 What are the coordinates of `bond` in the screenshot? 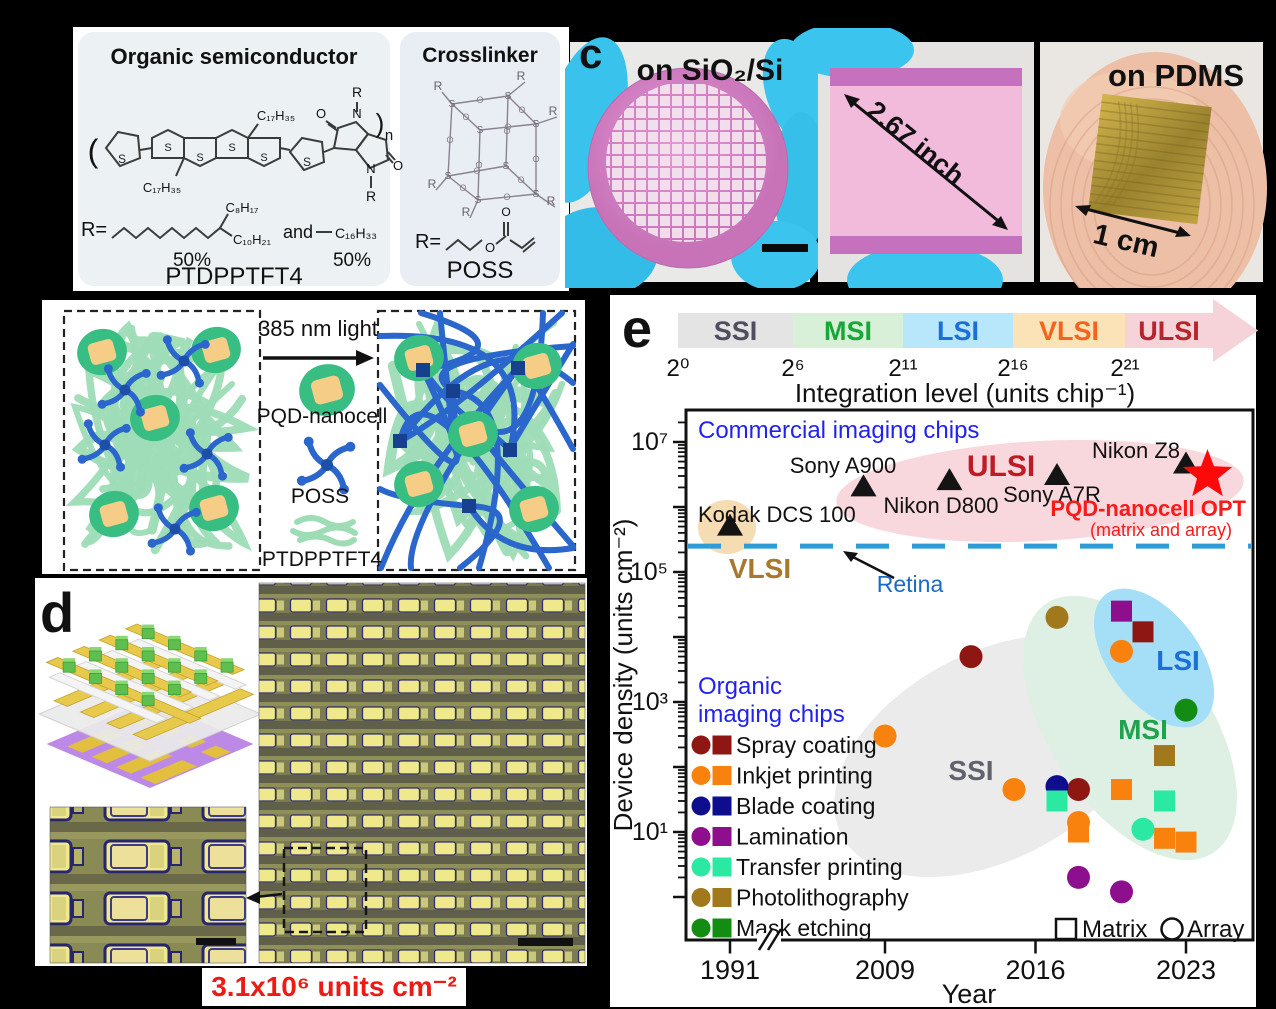 It's located at (331, 124).